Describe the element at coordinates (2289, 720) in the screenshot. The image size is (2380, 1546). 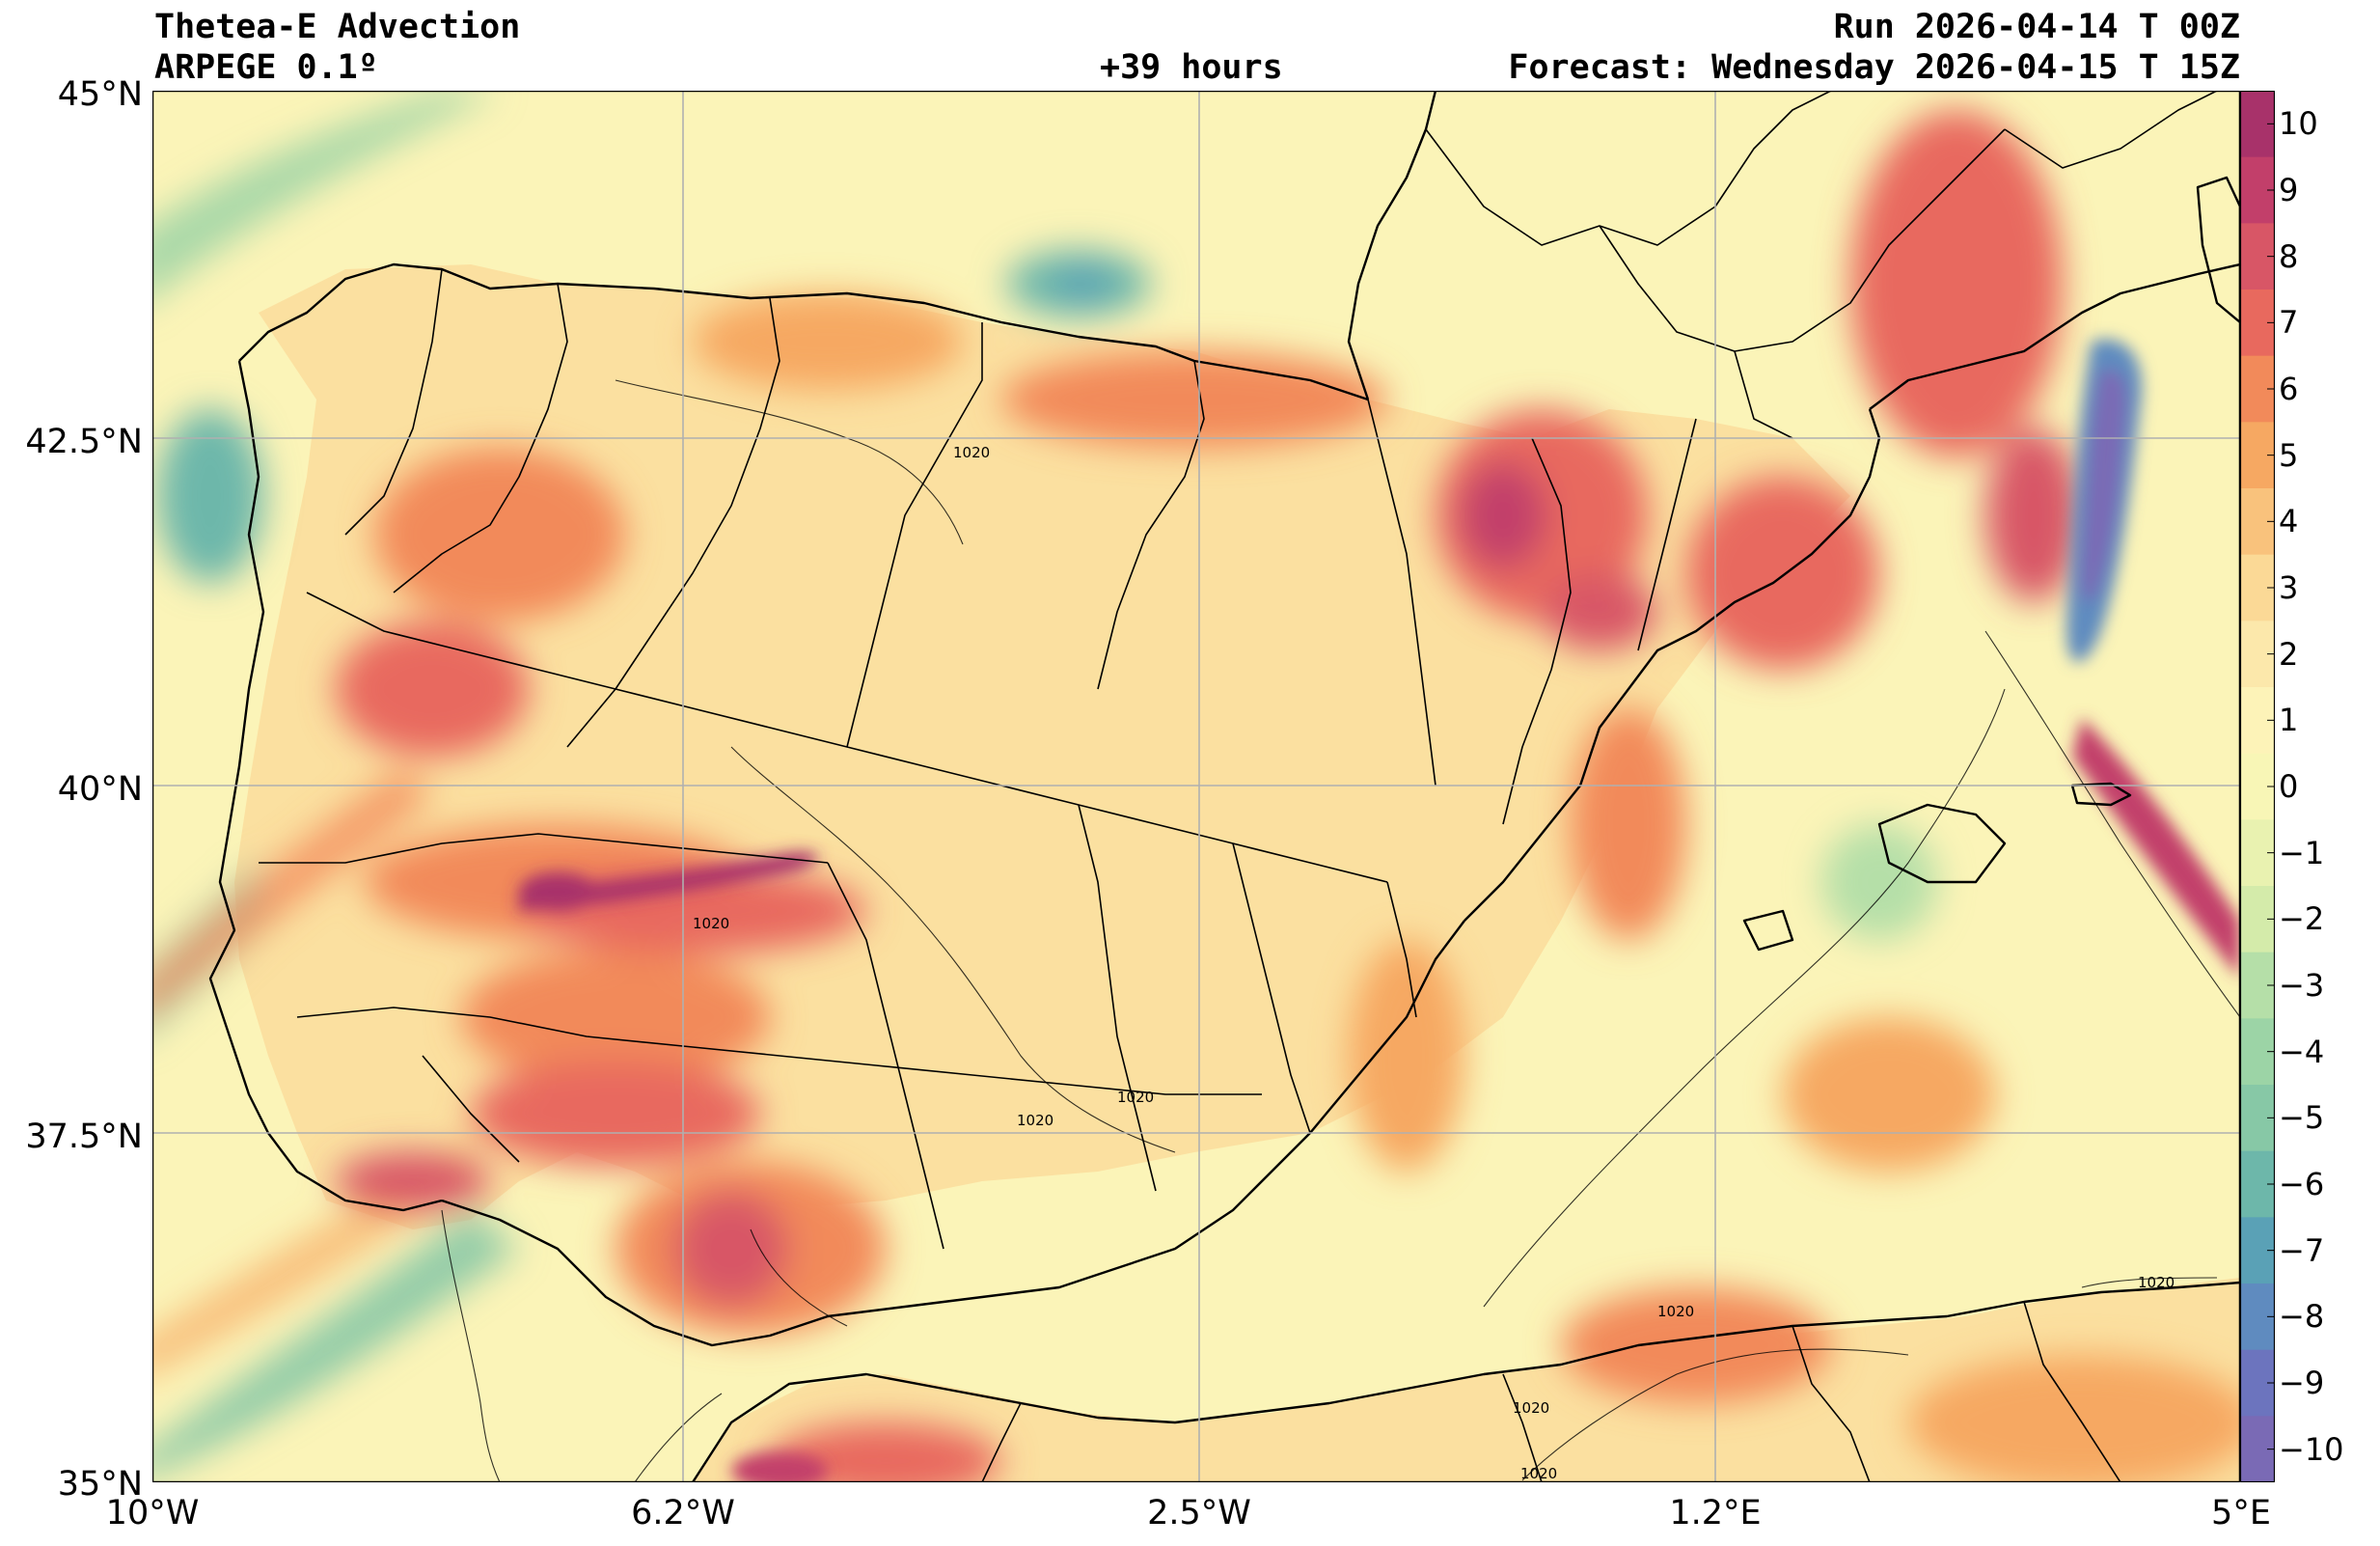
I see `colorbar-tick-label: 1` at that location.